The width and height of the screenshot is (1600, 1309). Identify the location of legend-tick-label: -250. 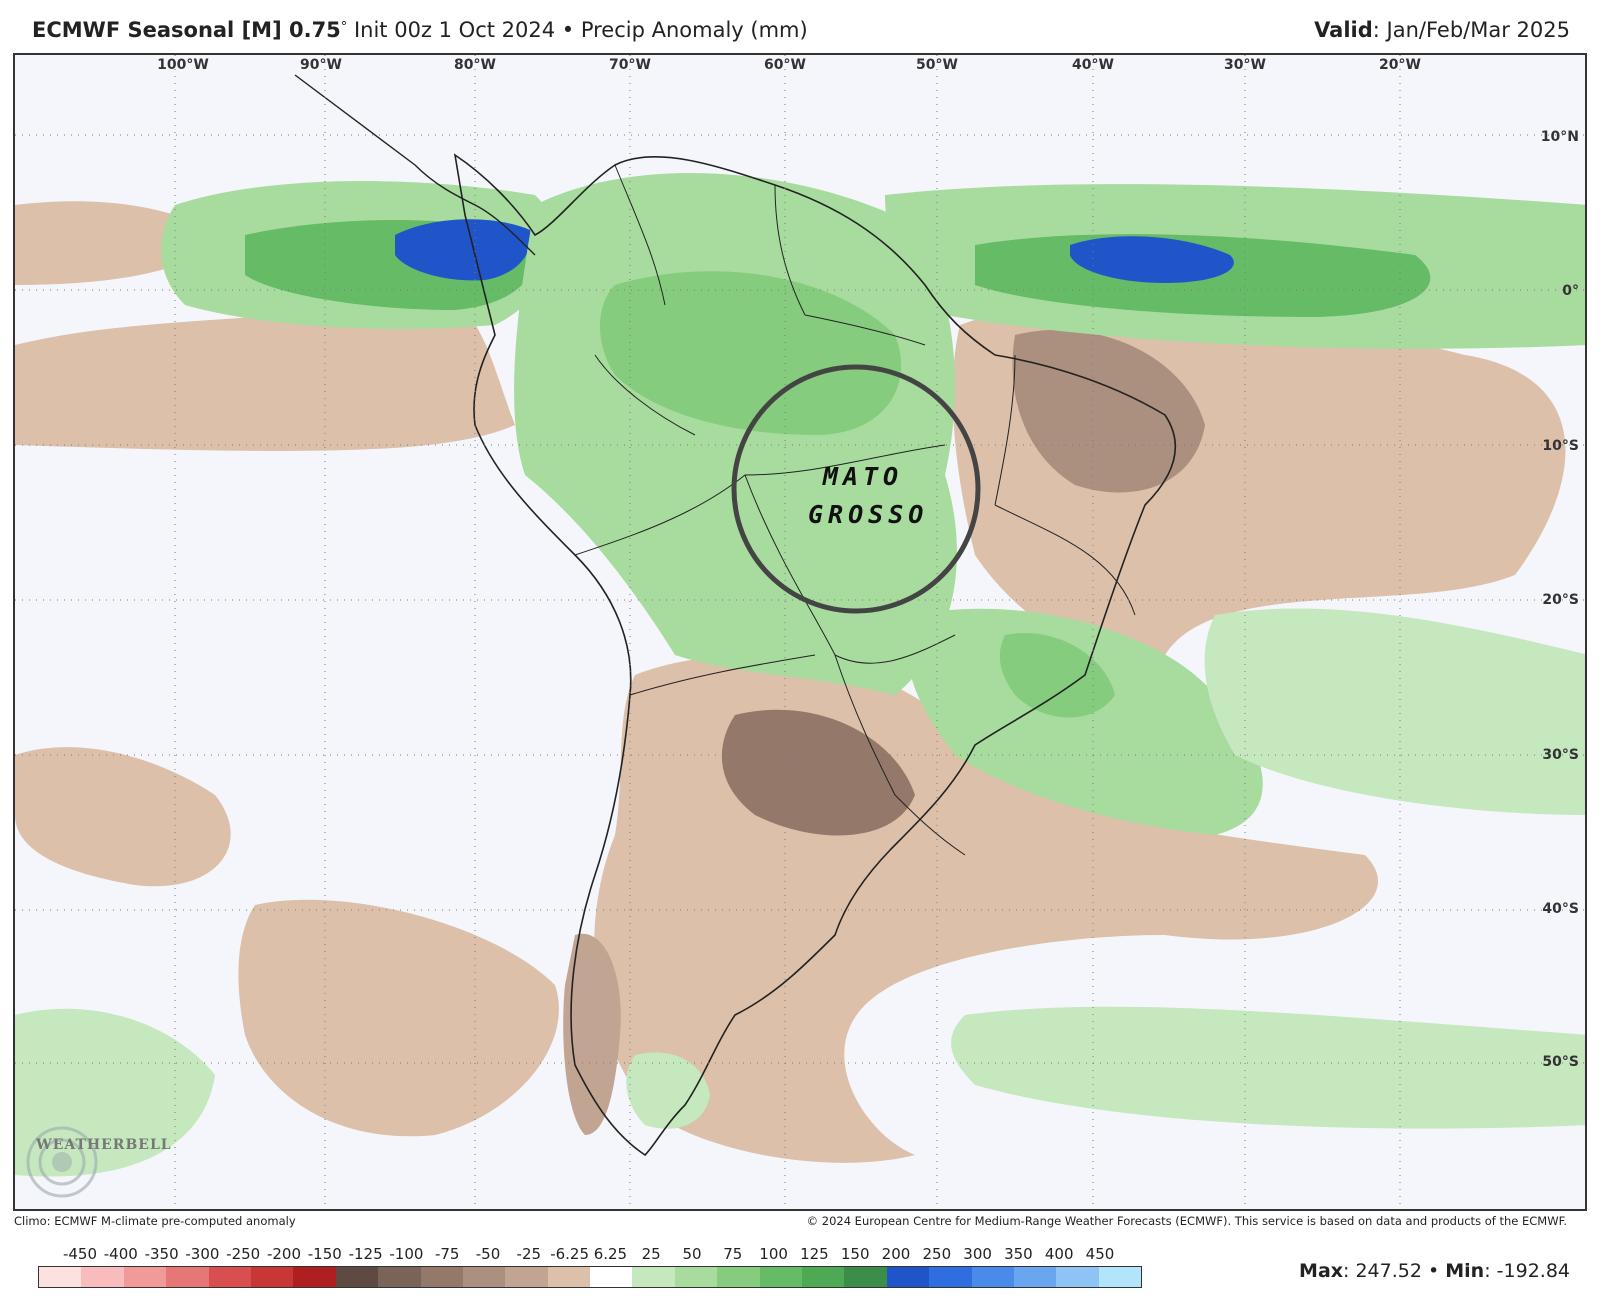
(243, 1254).